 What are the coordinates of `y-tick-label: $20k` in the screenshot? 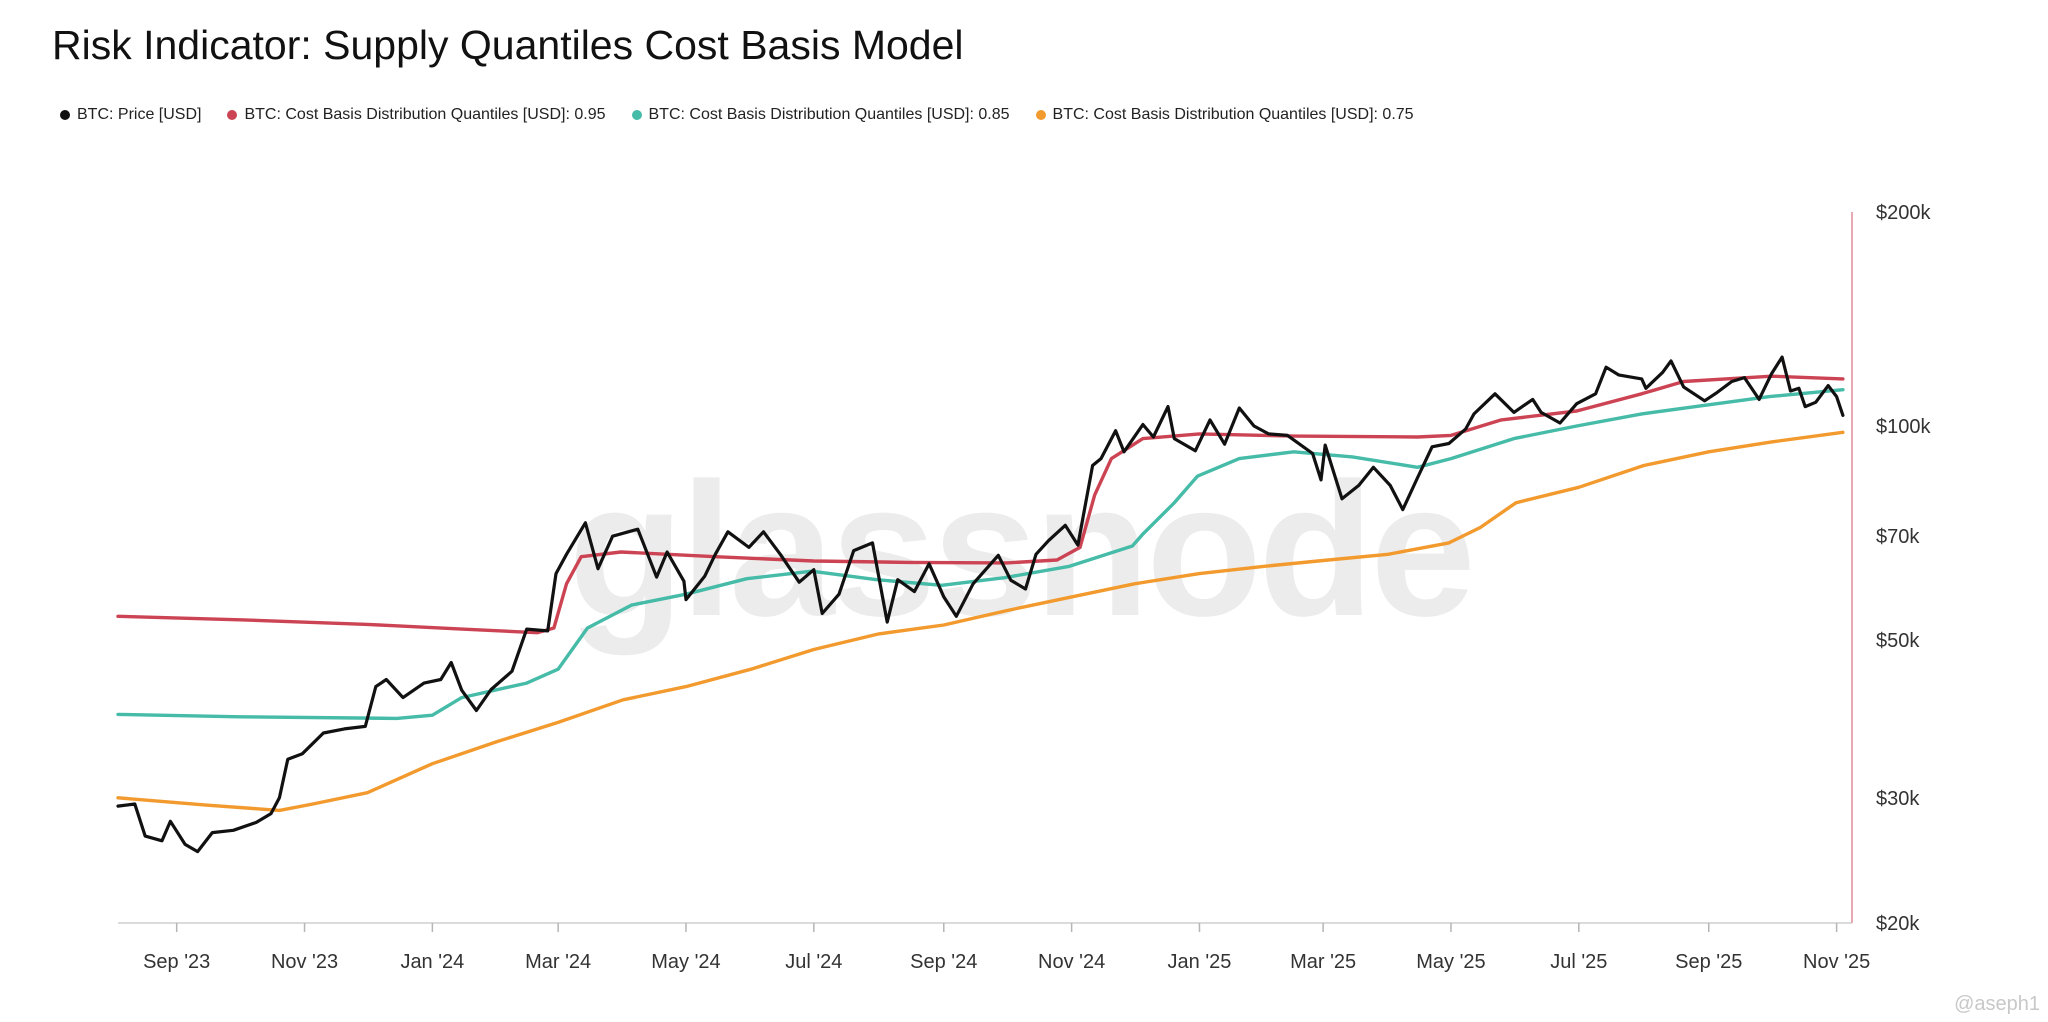 It's located at (1898, 924).